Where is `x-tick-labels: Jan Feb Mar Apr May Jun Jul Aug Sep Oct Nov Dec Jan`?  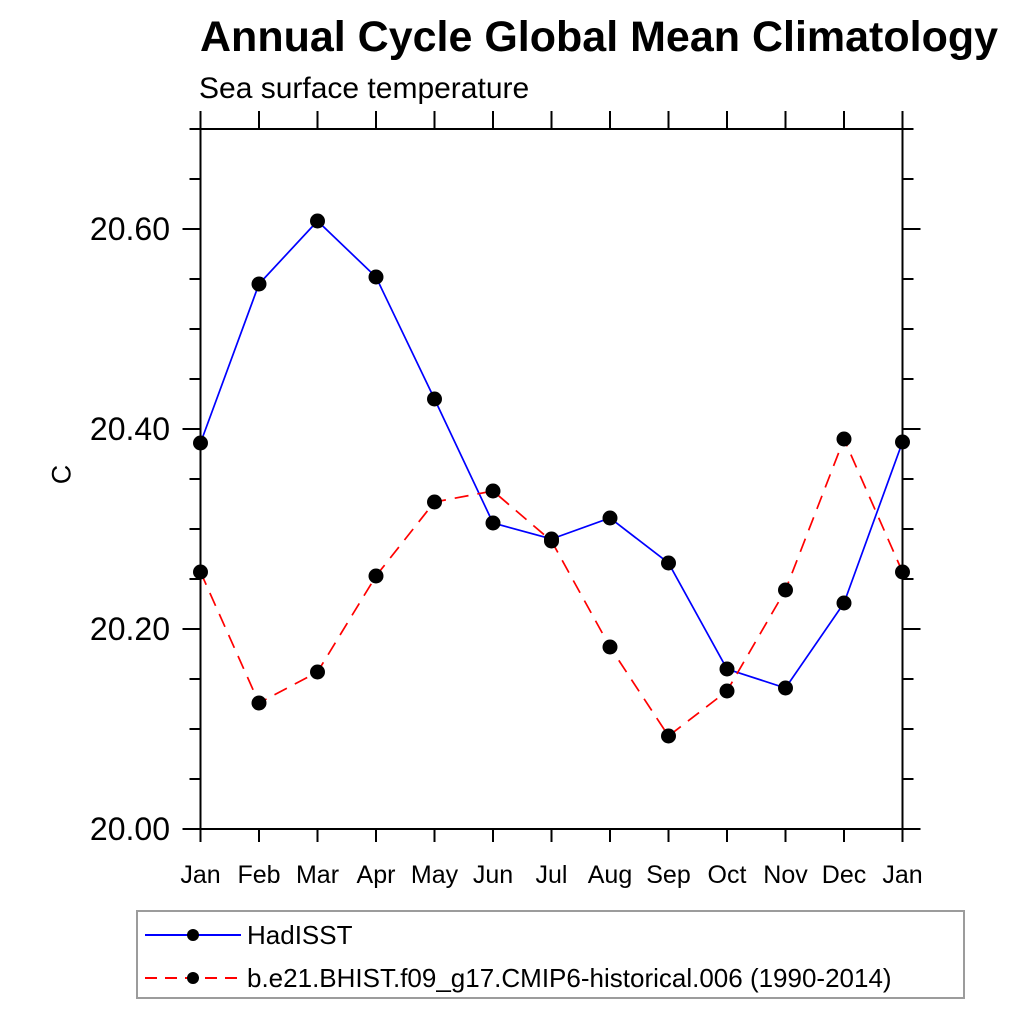
x-tick-labels: Jan Feb Mar Apr May Jun Jul Aug Sep Oct Nov Dec Jan is located at coordinates (551, 875).